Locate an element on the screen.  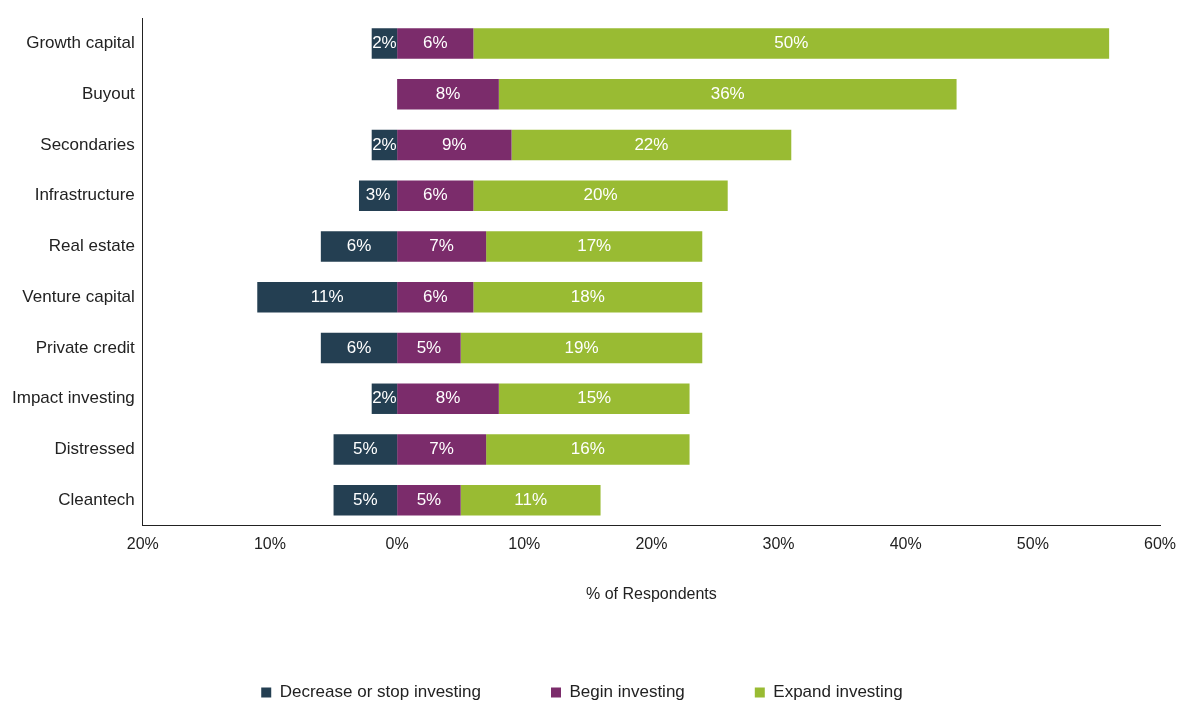
data-label: 18% is located at coordinates (587, 296).